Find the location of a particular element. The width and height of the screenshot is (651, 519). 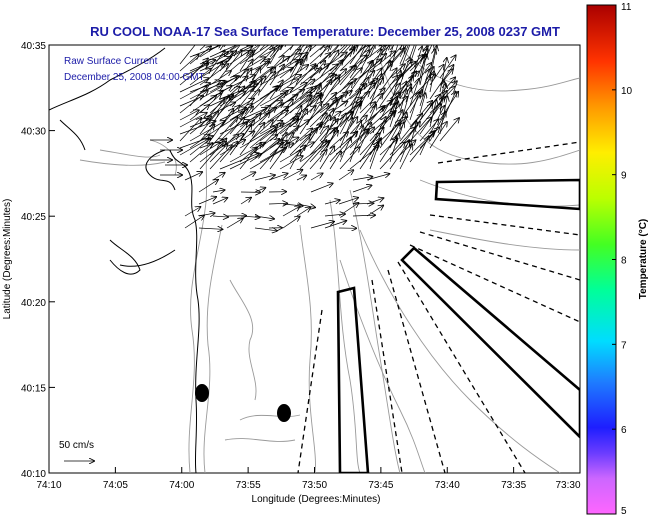

x-tick-label: 73:55 is located at coordinates (248, 485).